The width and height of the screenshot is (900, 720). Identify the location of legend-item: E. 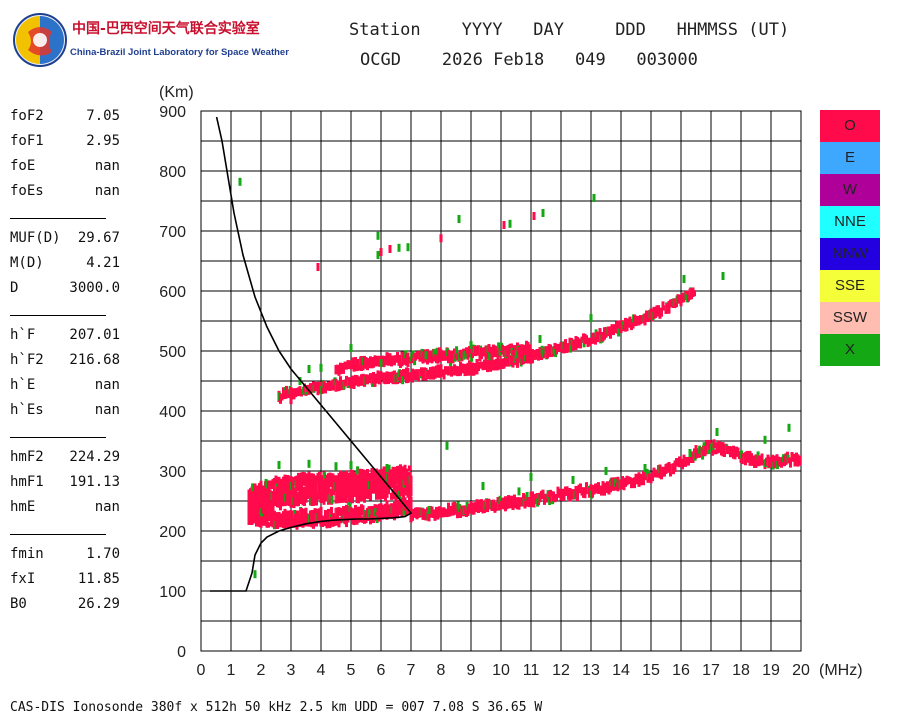
(850, 158).